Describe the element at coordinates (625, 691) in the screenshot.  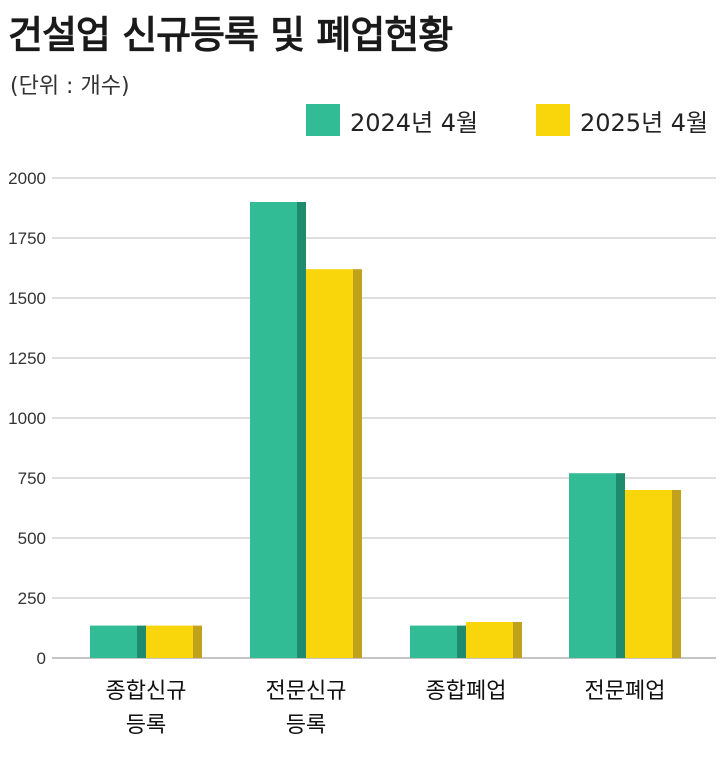
I see `category-label: 전문폐업` at that location.